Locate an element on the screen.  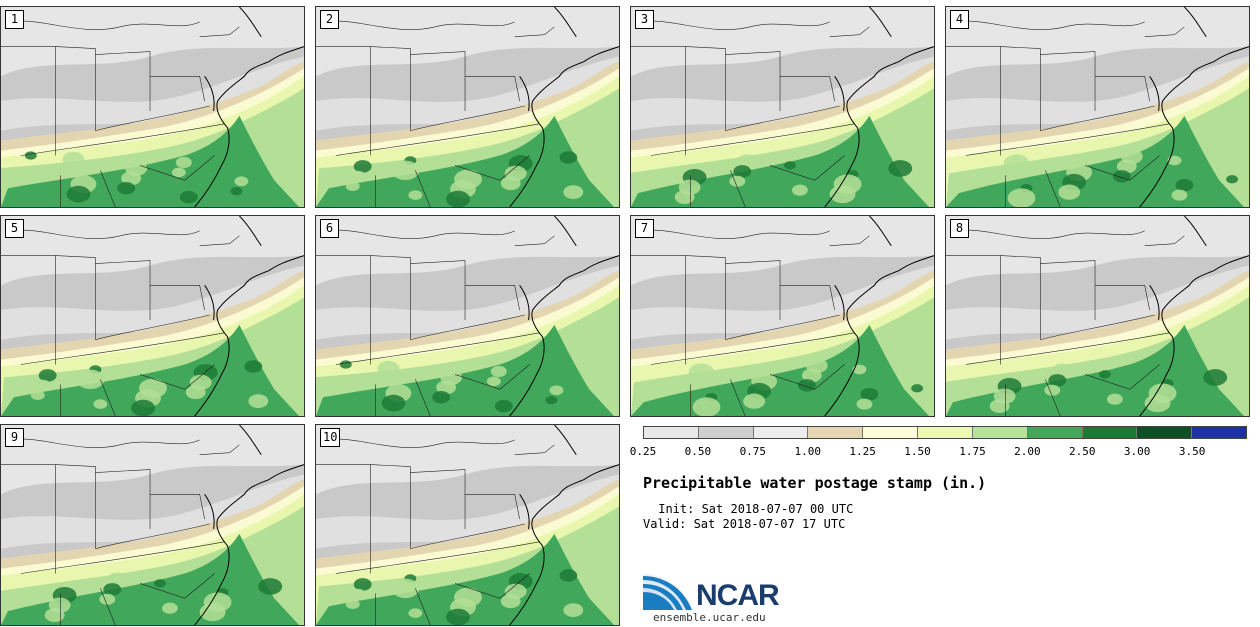
member-panel: 7 is located at coordinates (782, 316).